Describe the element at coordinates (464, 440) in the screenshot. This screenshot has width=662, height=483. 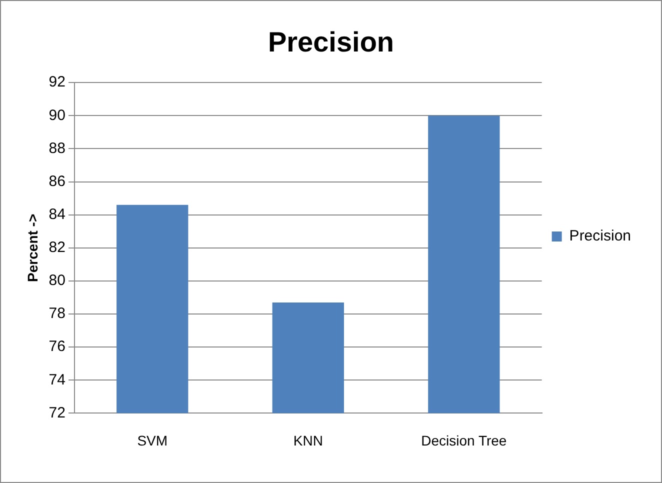
I see `x-tick-label: Decision Tree` at that location.